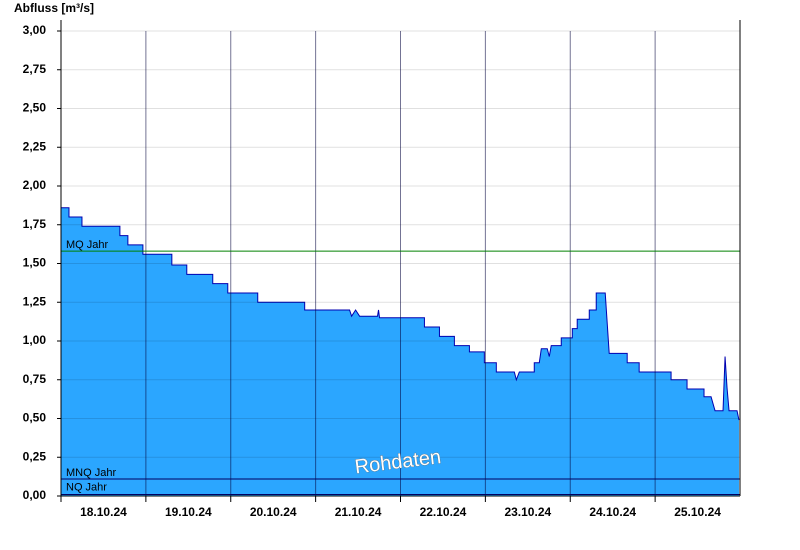 The height and width of the screenshot is (550, 800). What do you see at coordinates (86, 487) in the screenshot?
I see `reference-label: NQ Jahr` at bounding box center [86, 487].